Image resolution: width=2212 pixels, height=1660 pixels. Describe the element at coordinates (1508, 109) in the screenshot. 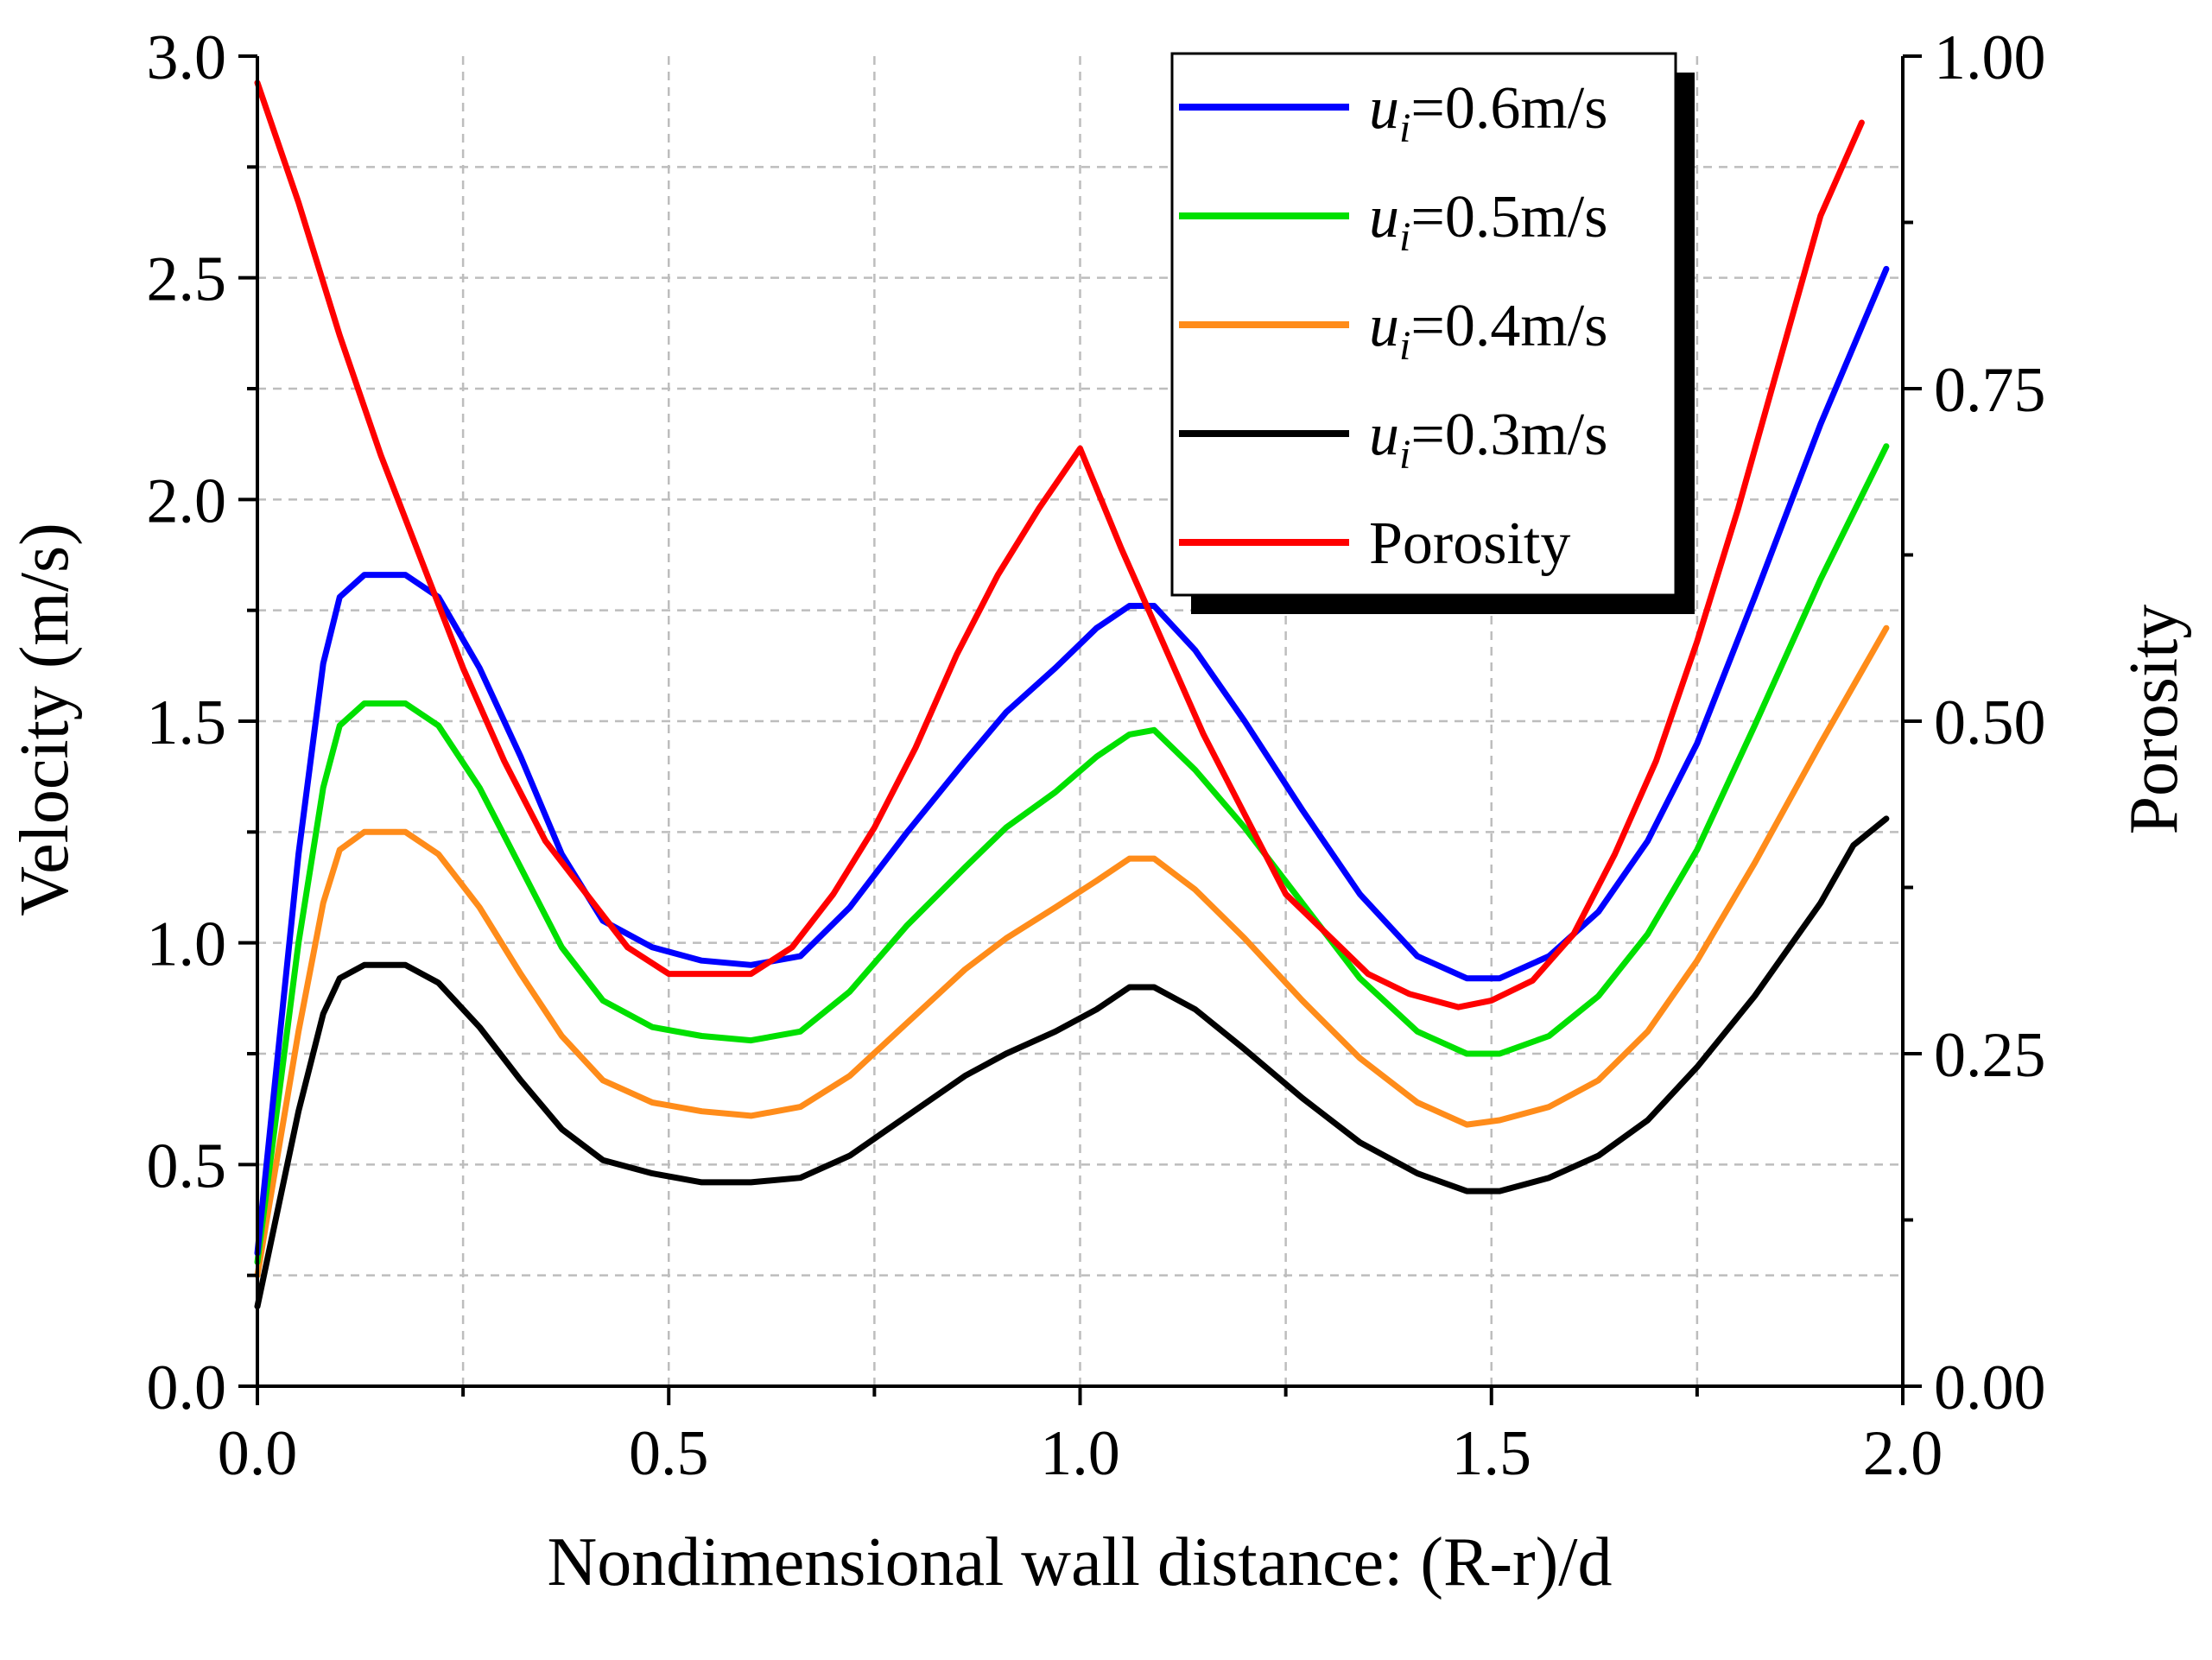

I see `legend-label-value: =0.6m/s` at that location.